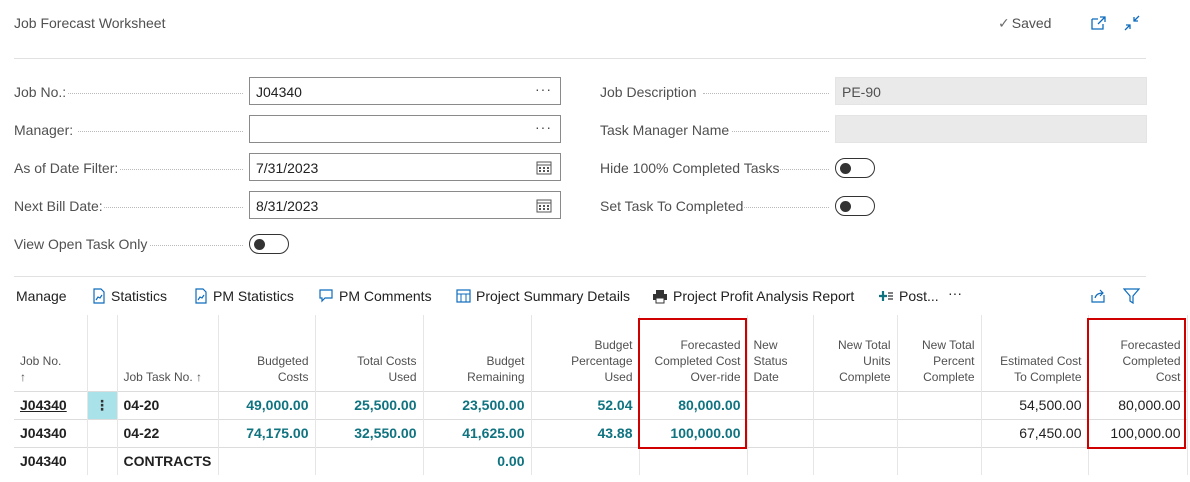  I want to click on view-open-task-only-toggle, so click(269, 244).